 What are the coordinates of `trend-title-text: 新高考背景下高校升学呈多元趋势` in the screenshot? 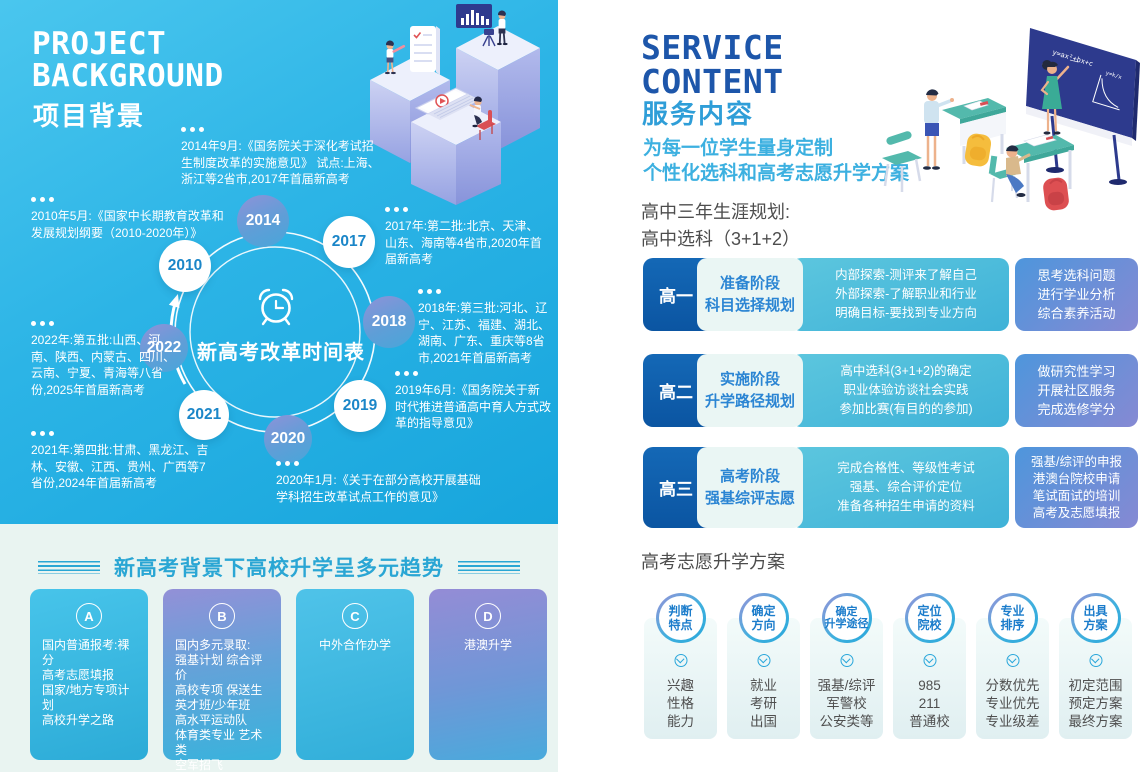 It's located at (279, 568).